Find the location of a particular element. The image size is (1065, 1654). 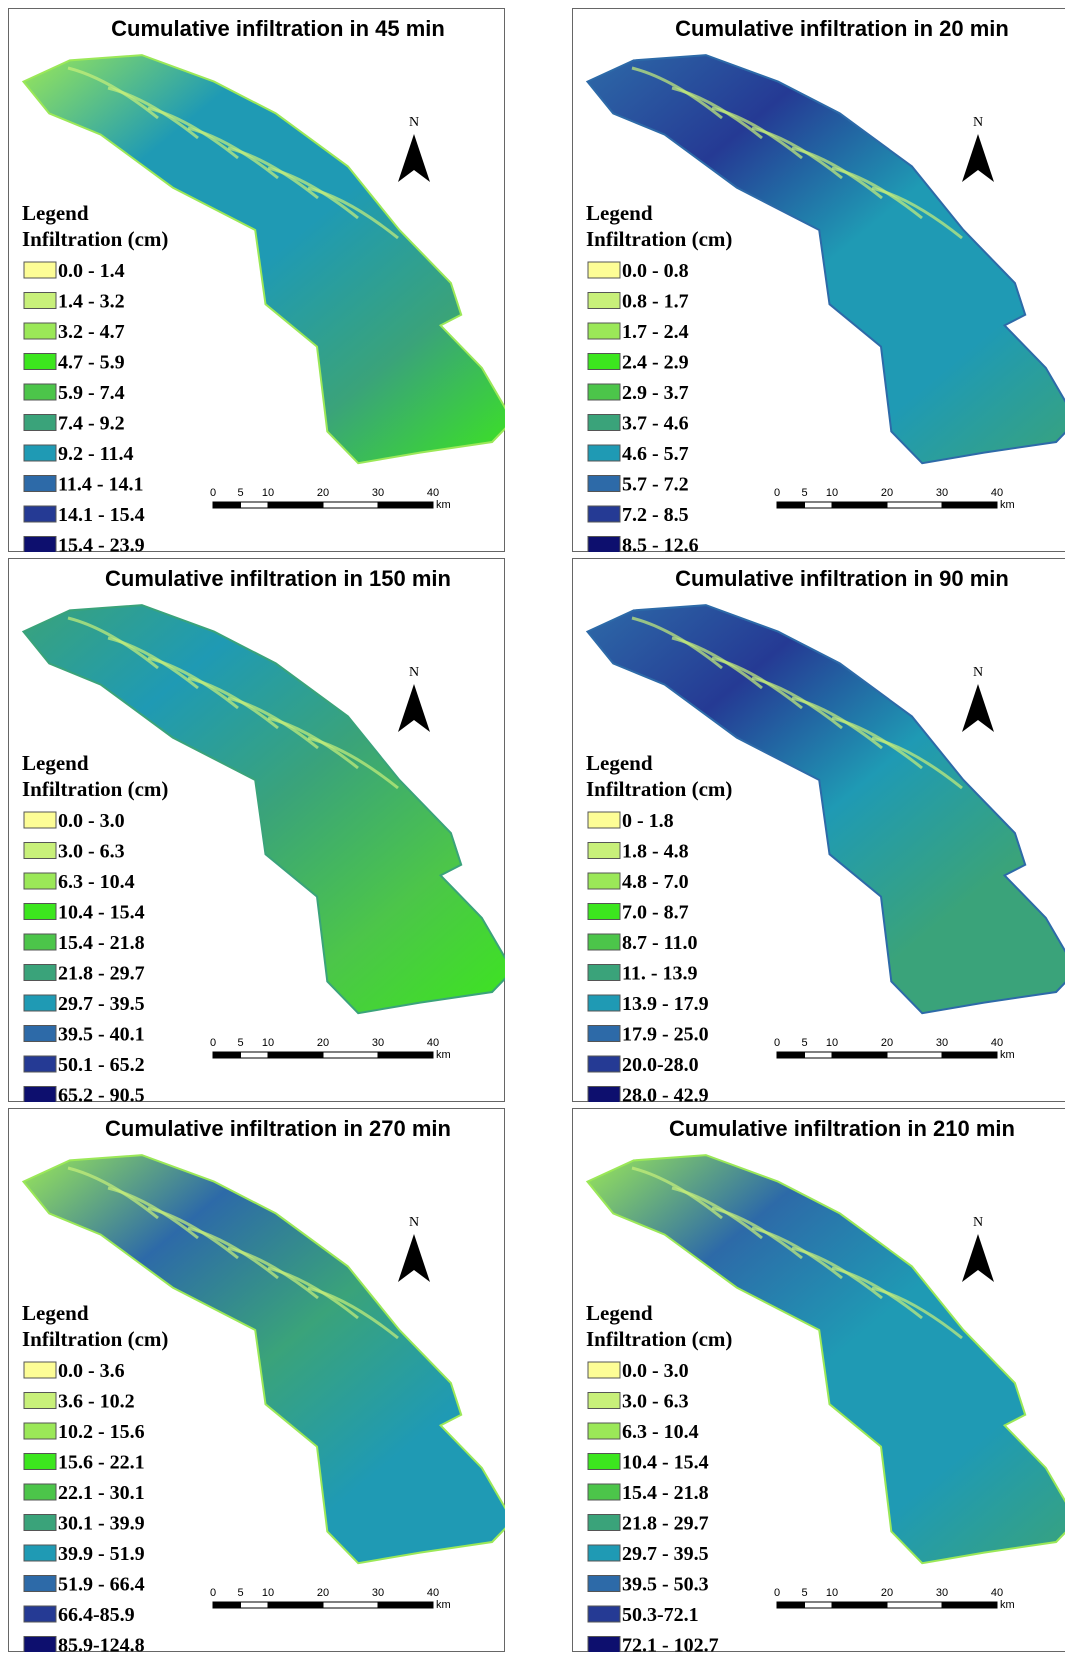

legend-label: 9.2 - 11.4 is located at coordinates (96, 454).